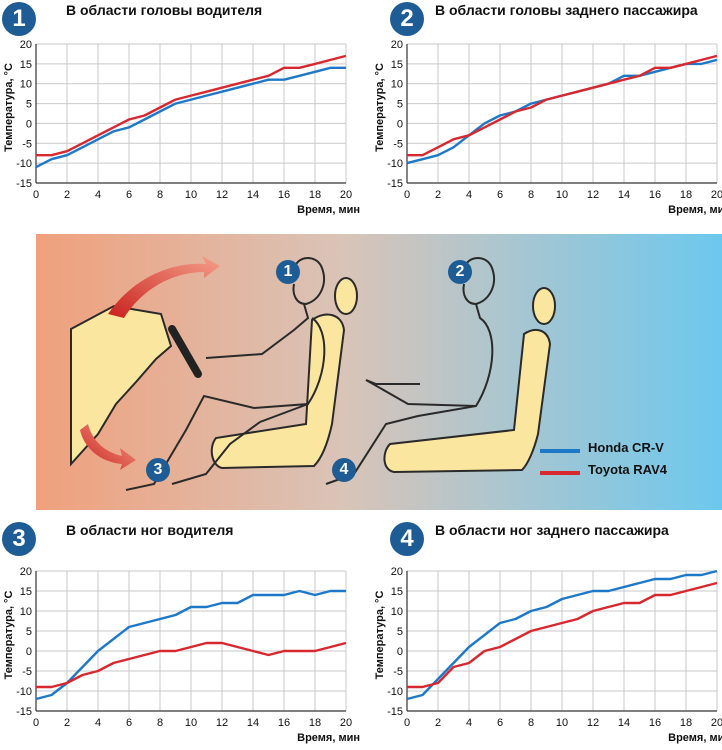 This screenshot has height=750, width=722. What do you see at coordinates (150, 530) in the screenshot?
I see `chart-title: В области ног водителя` at bounding box center [150, 530].